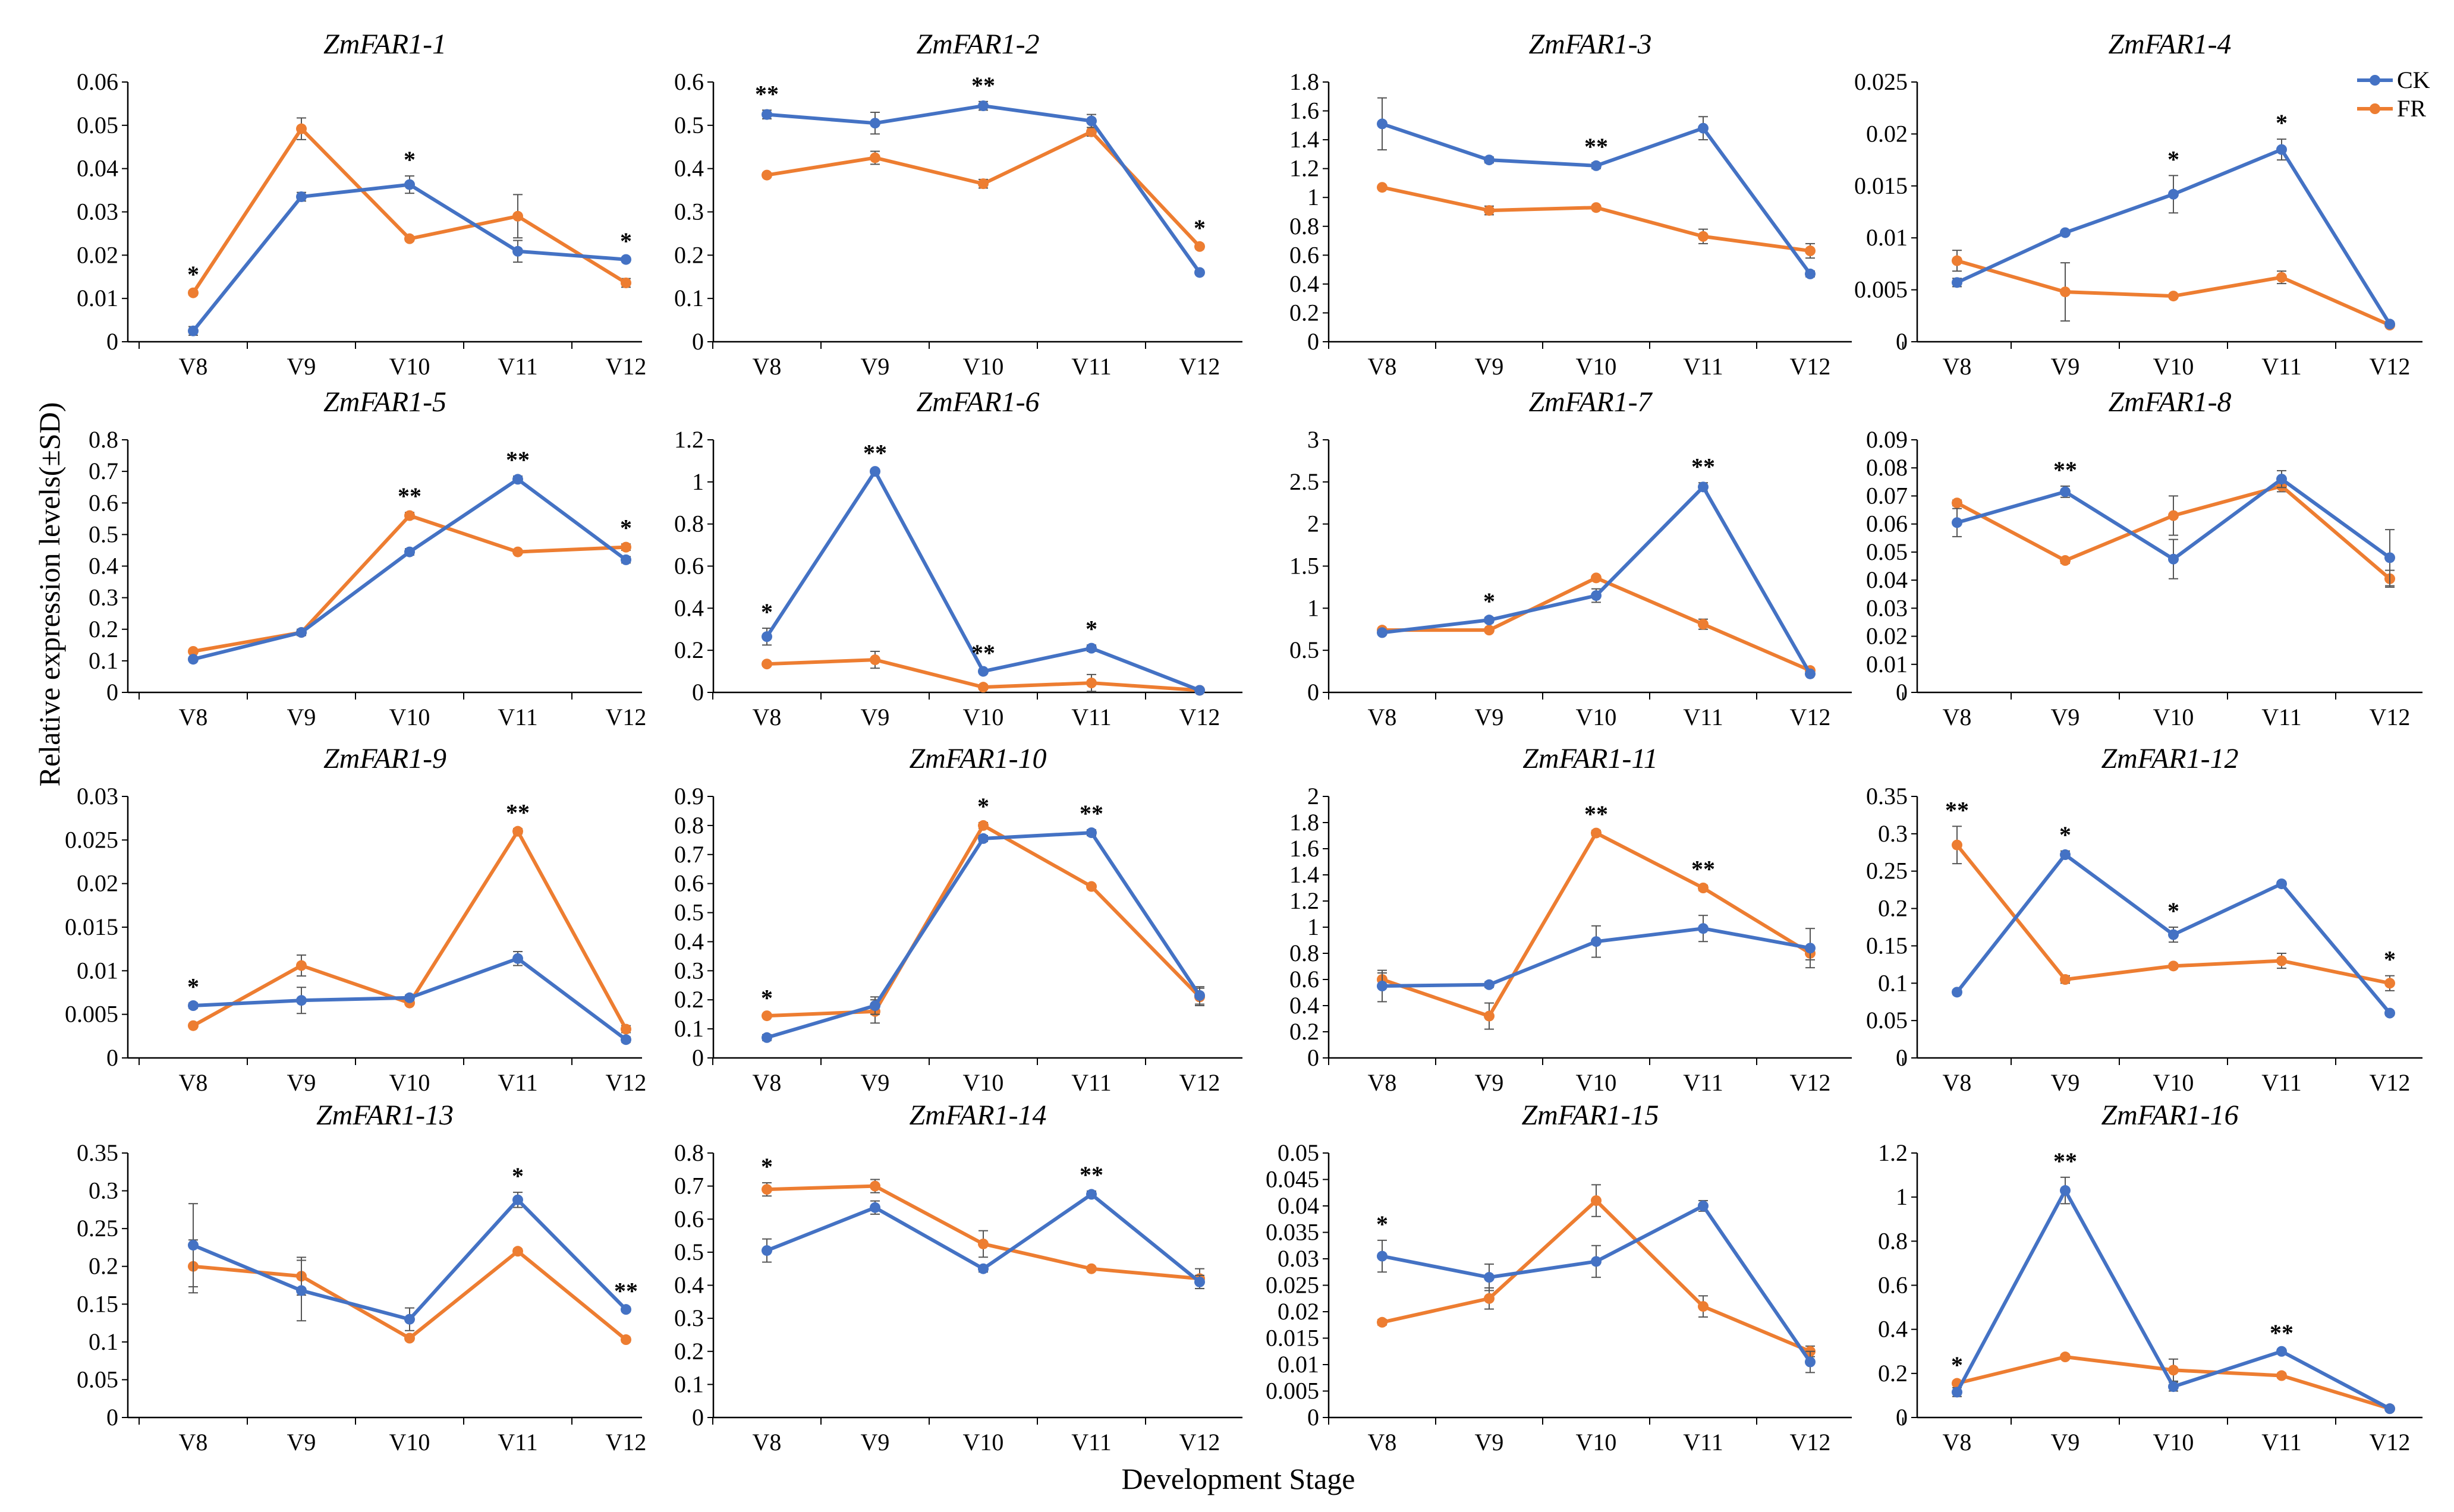 The width and height of the screenshot is (2454, 1512). What do you see at coordinates (384, 44) in the screenshot?
I see `panel-title: ZmFAR1-1` at bounding box center [384, 44].